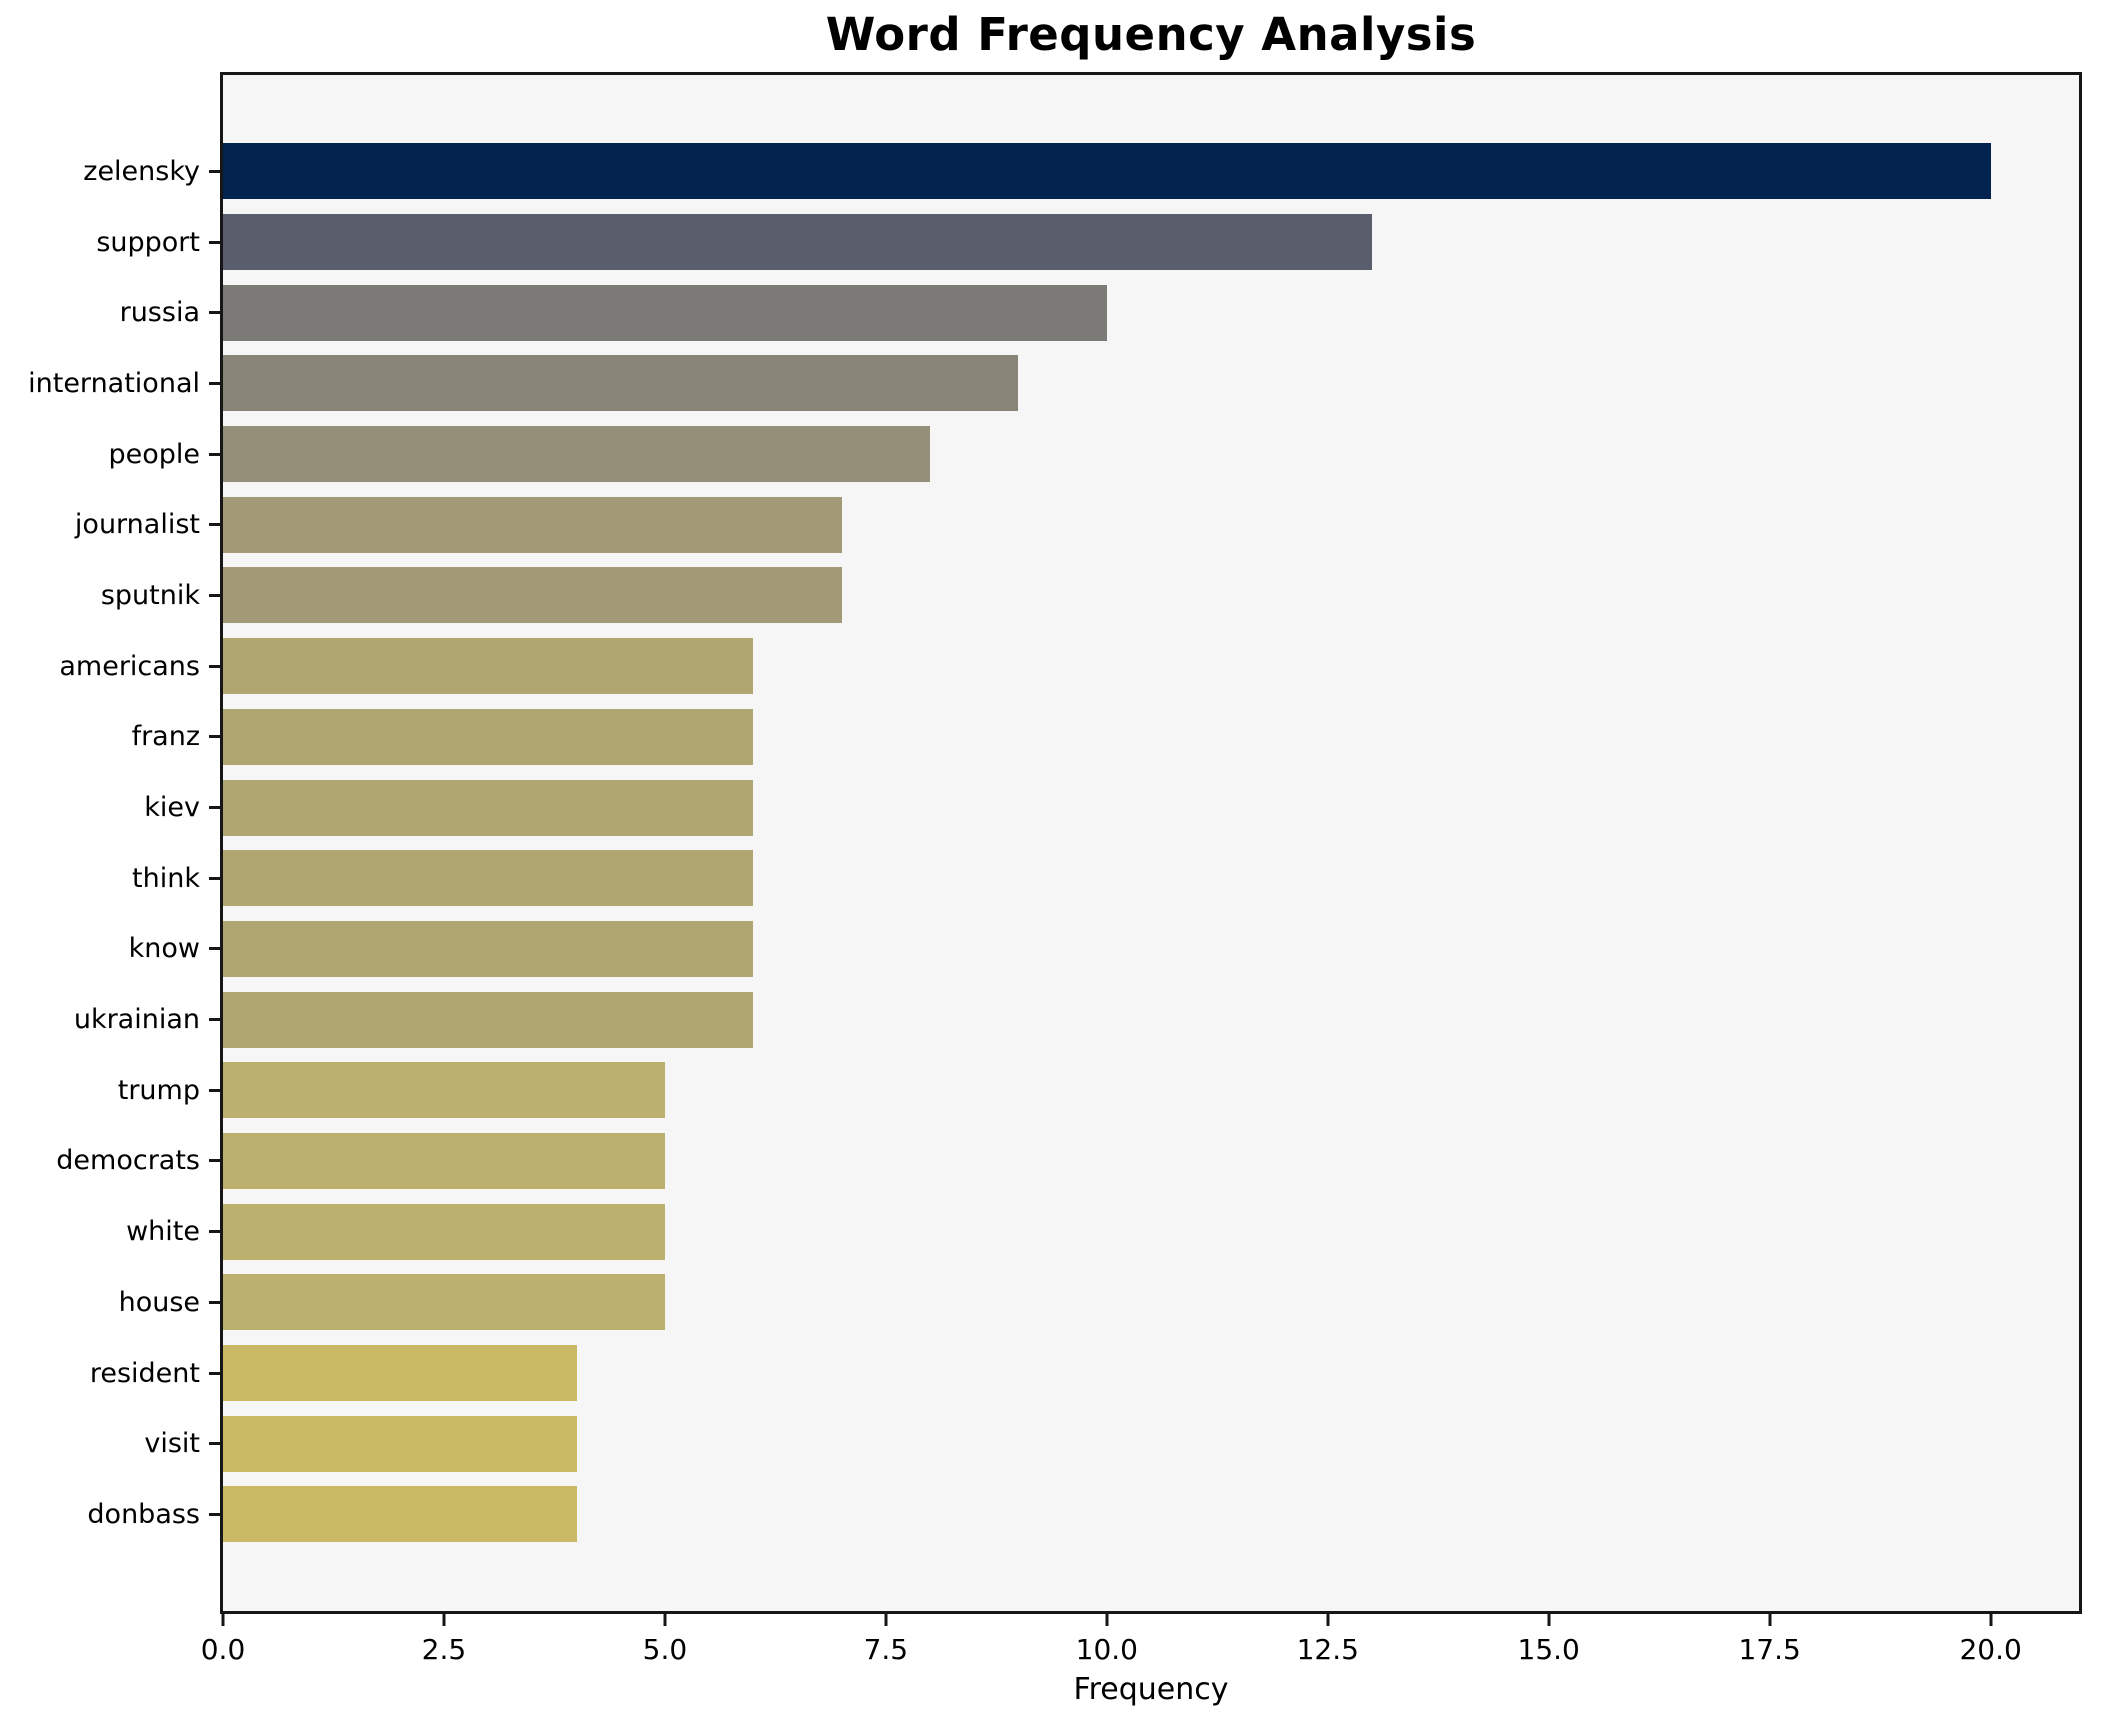  Describe the element at coordinates (172, 1444) in the screenshot. I see `y-tick-label: visit` at that location.